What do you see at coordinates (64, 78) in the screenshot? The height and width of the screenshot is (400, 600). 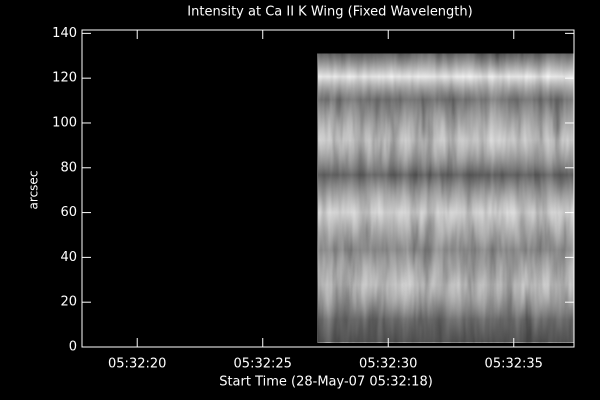 I see `y-tick-label: 120` at bounding box center [64, 78].